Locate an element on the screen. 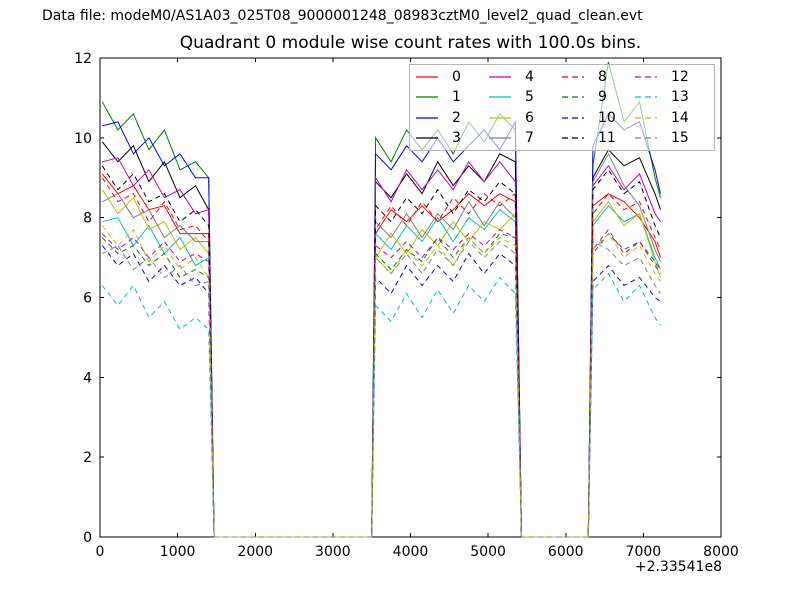  legend-item-14: 14 is located at coordinates (671, 118).